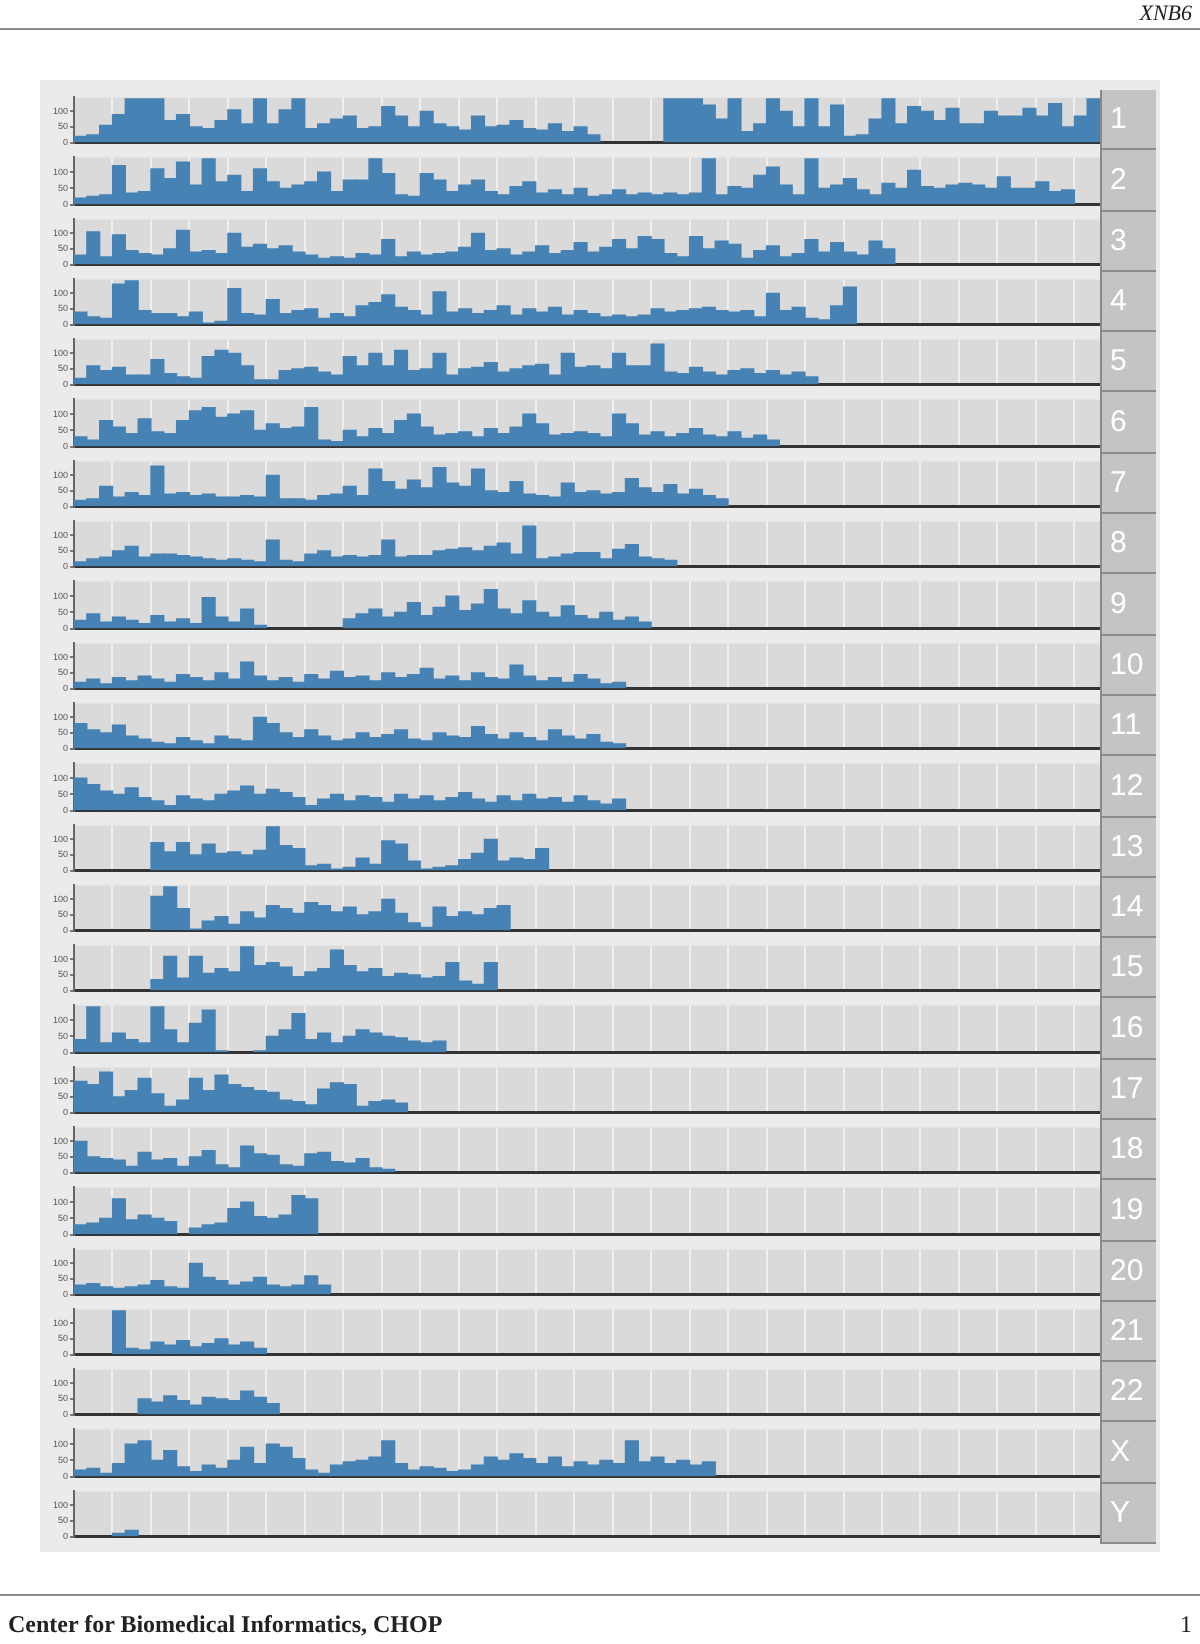 This screenshot has height=1644, width=1200. Describe the element at coordinates (1126, 725) in the screenshot. I see `chart-title: 11` at that location.